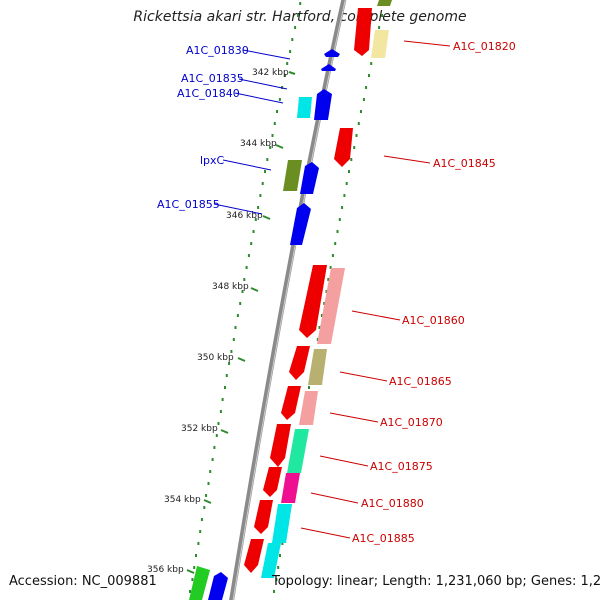 The image size is (600, 600). Describe the element at coordinates (254, 556) in the screenshot. I see `gene-red-bottom` at that location.